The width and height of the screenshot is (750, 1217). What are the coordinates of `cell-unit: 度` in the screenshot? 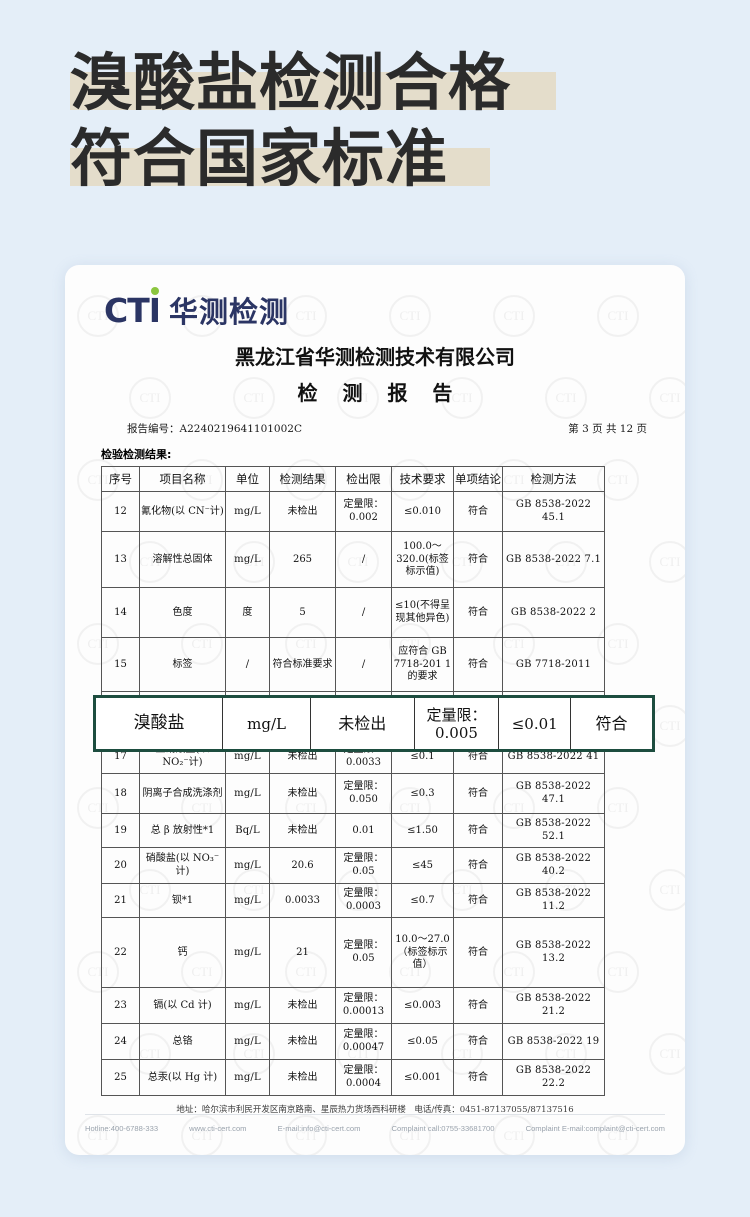 It's located at (247, 613).